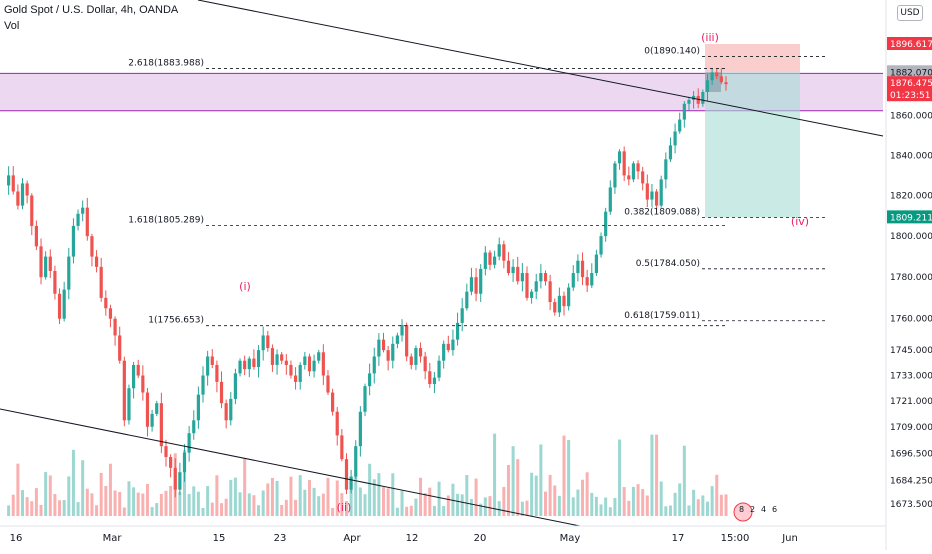 This screenshot has width=932, height=554. I want to click on volume-indicator-label: Vol, so click(12, 26).